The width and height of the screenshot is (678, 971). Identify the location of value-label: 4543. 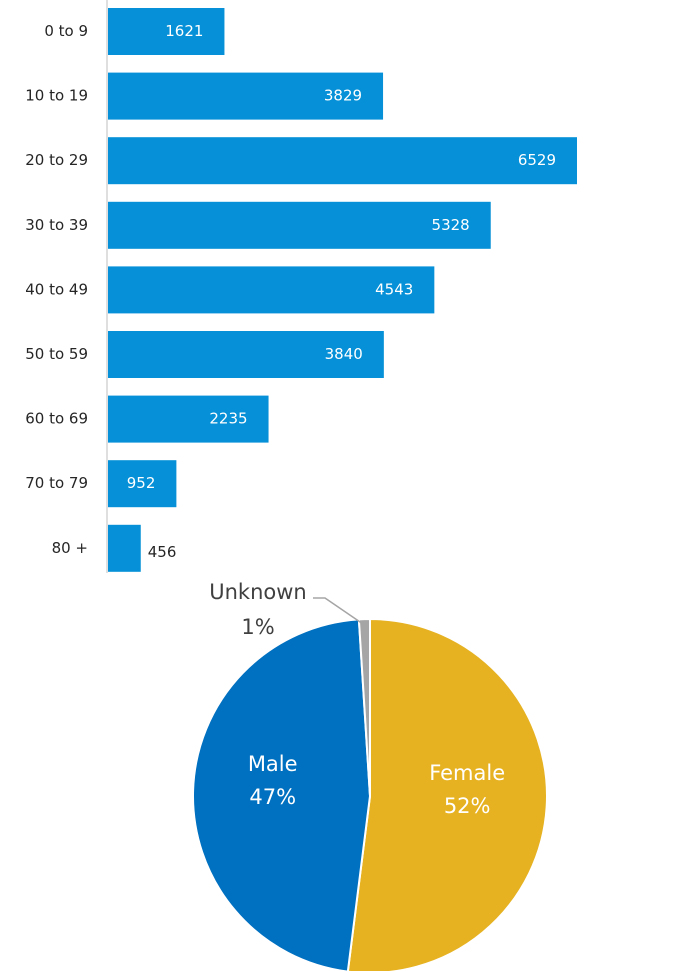
(394, 289).